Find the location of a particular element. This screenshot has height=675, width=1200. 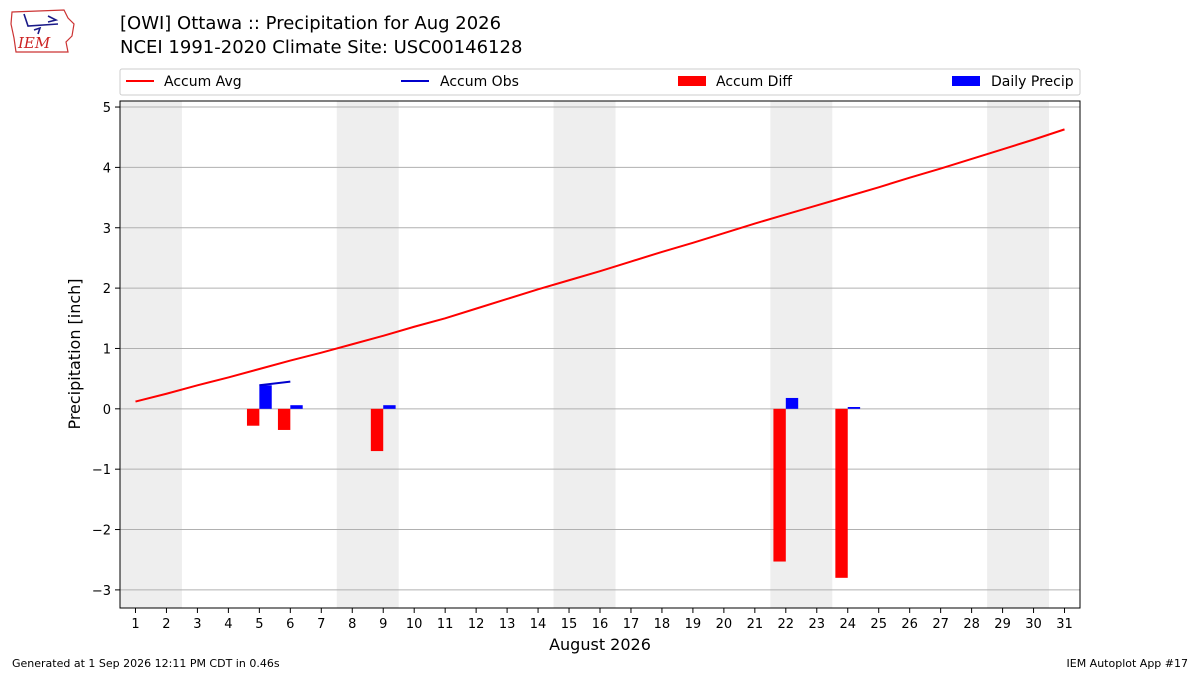

x-tick-label-8: 8 is located at coordinates (352, 624).